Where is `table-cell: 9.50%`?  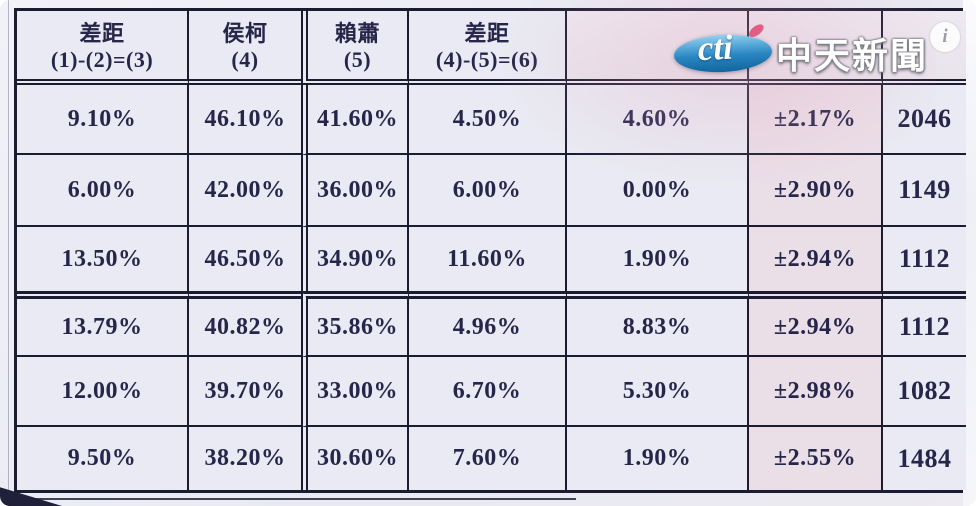 table-cell: 9.50% is located at coordinates (103, 458).